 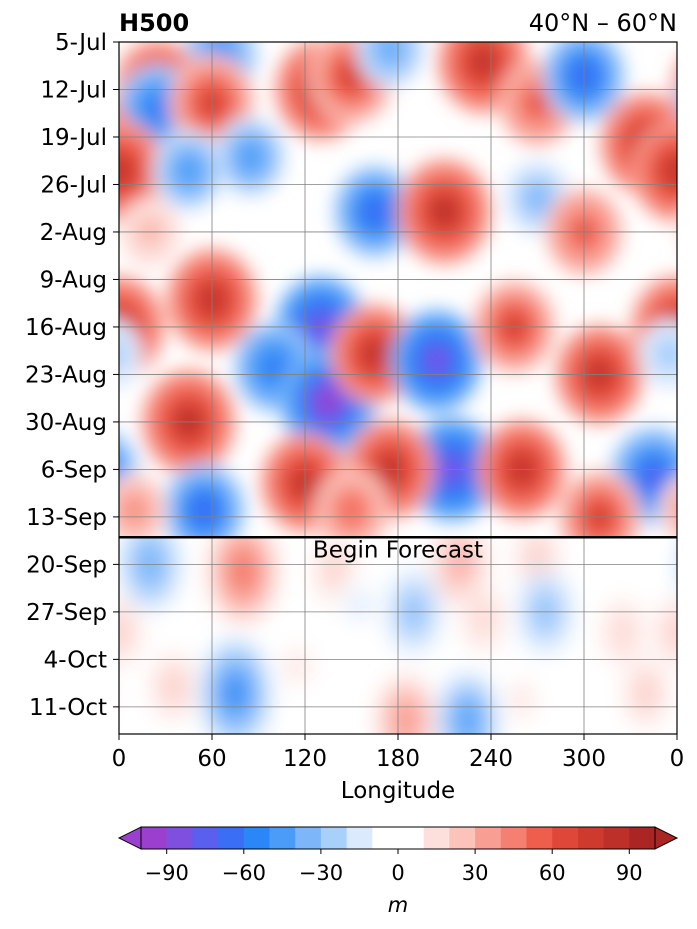 What do you see at coordinates (244, 873) in the screenshot?
I see `colorbar-tick-label: −60` at bounding box center [244, 873].